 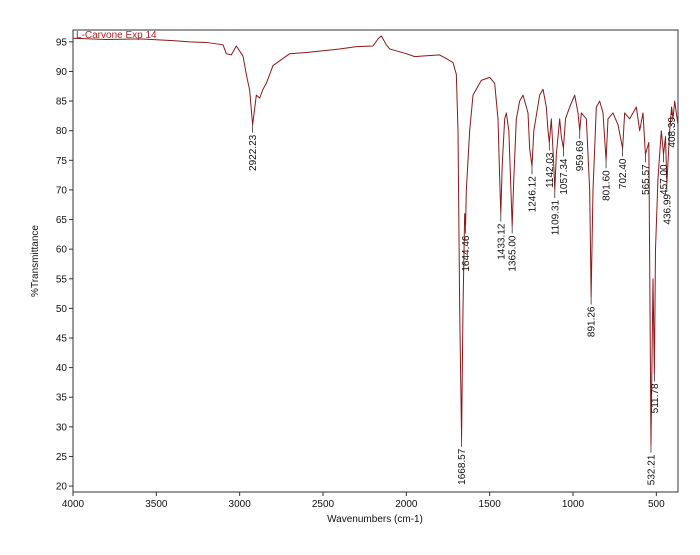 What do you see at coordinates (62, 398) in the screenshot?
I see `y-tick-label: 35` at bounding box center [62, 398].